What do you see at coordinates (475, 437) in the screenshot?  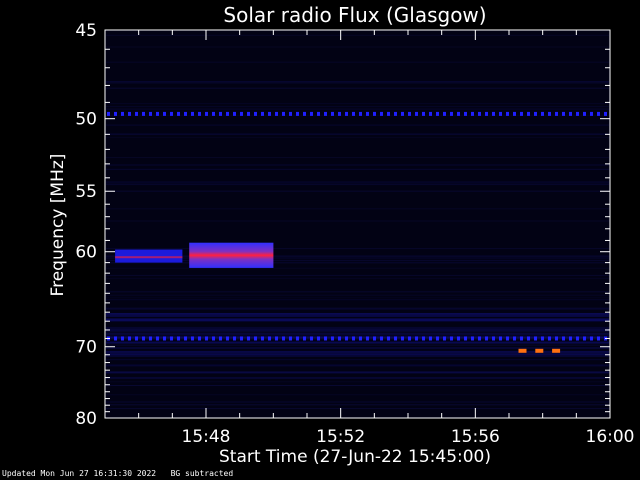 I see `x-tick-label: 15:56` at bounding box center [475, 437].